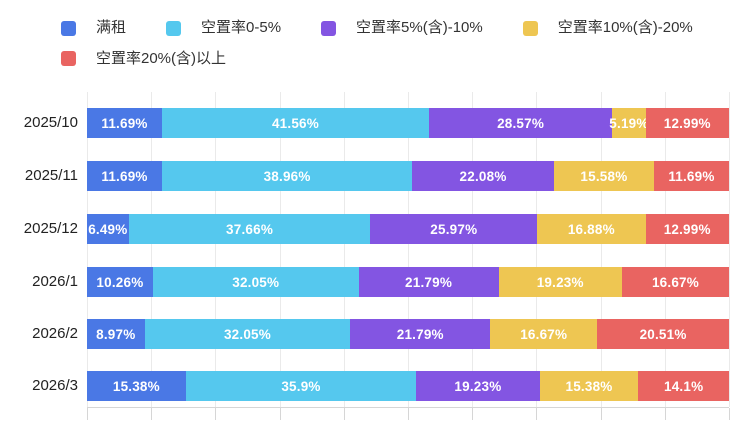  I want to click on bar-segment: 28.57%, so click(520, 123).